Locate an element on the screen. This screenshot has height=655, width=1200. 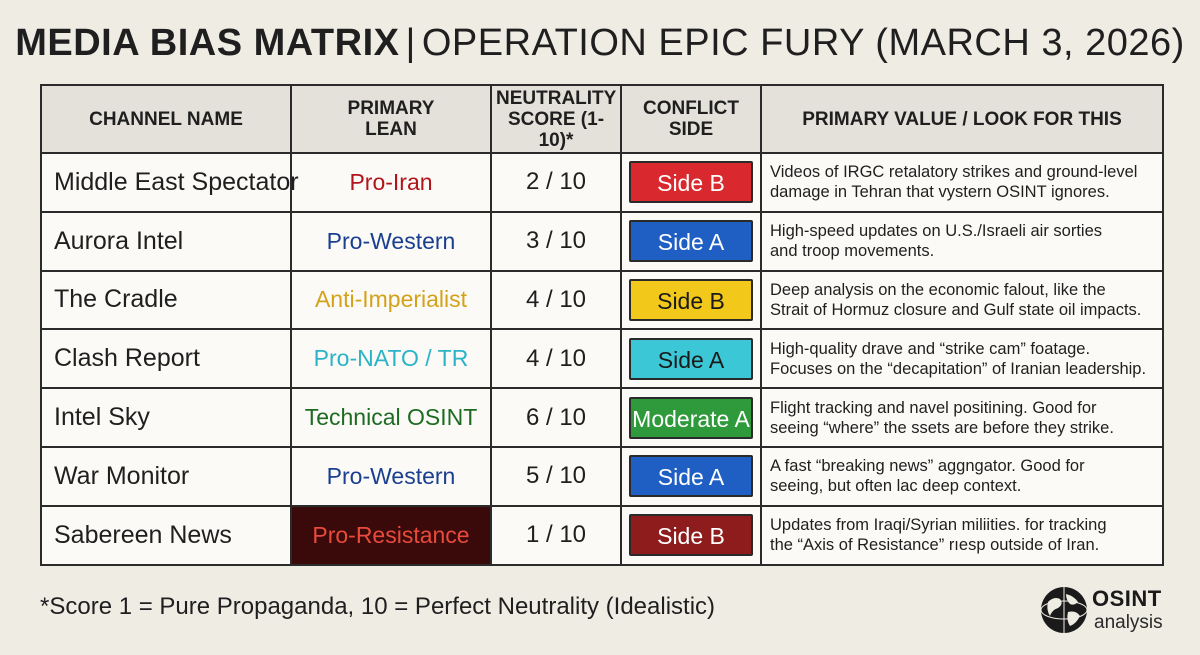
header-neutrality-score: NEUTRALITY SCORE (1-10)* is located at coordinates (556, 119).